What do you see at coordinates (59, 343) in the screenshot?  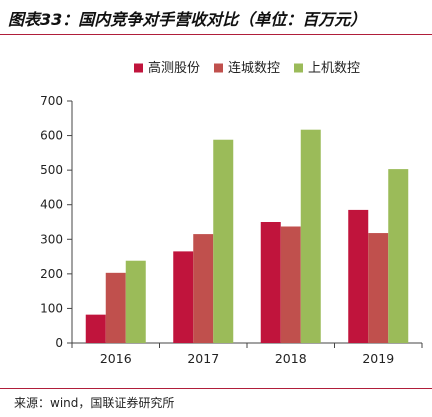 I see `y-tick-label: 0` at bounding box center [59, 343].